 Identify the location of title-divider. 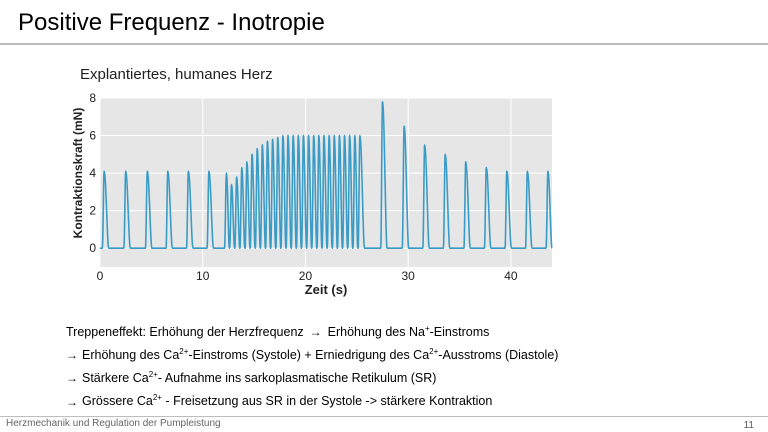
(384, 44).